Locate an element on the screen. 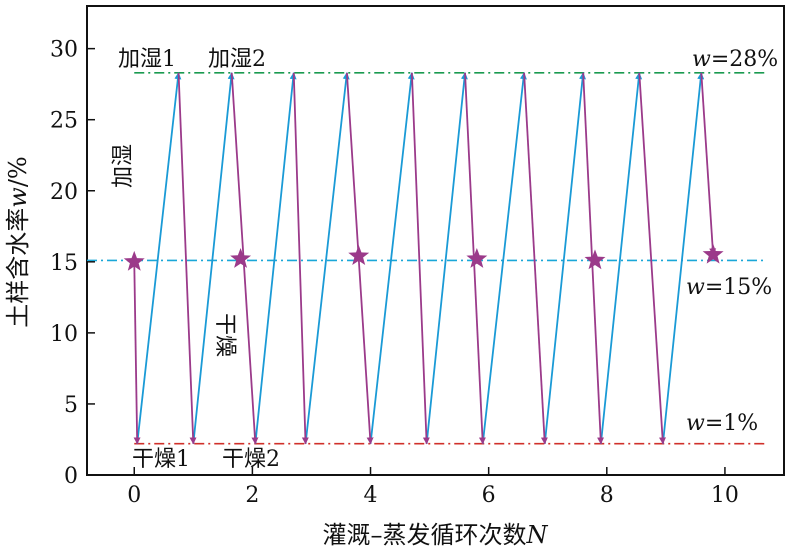 The height and width of the screenshot is (550, 796). star-markers is located at coordinates (423, 257).